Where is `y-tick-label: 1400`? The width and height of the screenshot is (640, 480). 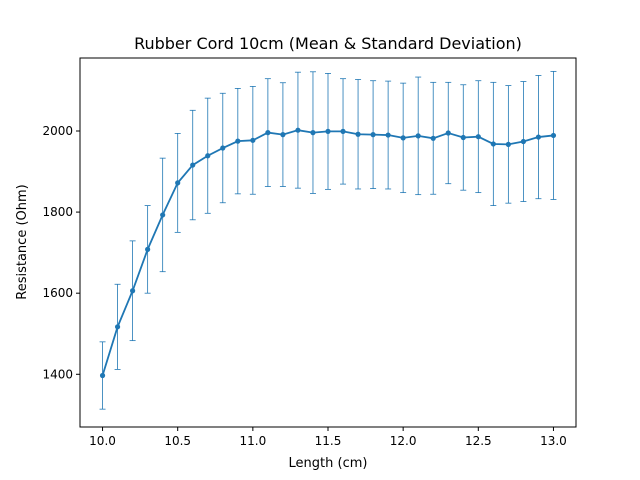
y-tick-label: 1400 is located at coordinates (57, 374).